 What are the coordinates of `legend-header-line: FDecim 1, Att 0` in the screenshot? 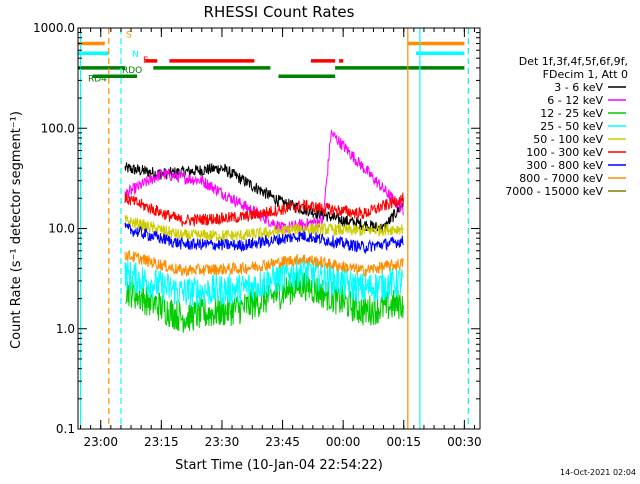 It's located at (585, 74).